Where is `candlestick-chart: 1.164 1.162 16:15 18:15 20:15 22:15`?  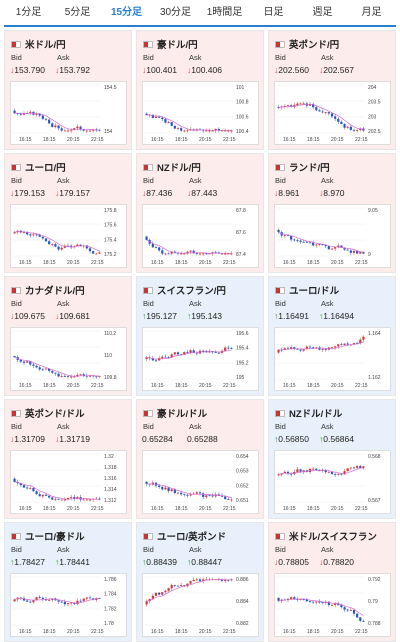
candlestick-chart: 1.164 1.162 16:15 18:15 20:15 22:15 is located at coordinates (332, 359).